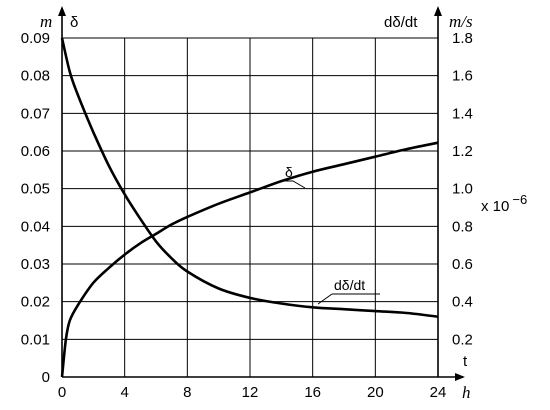  I want to click on delta-curve-label: δ, so click(289, 172).